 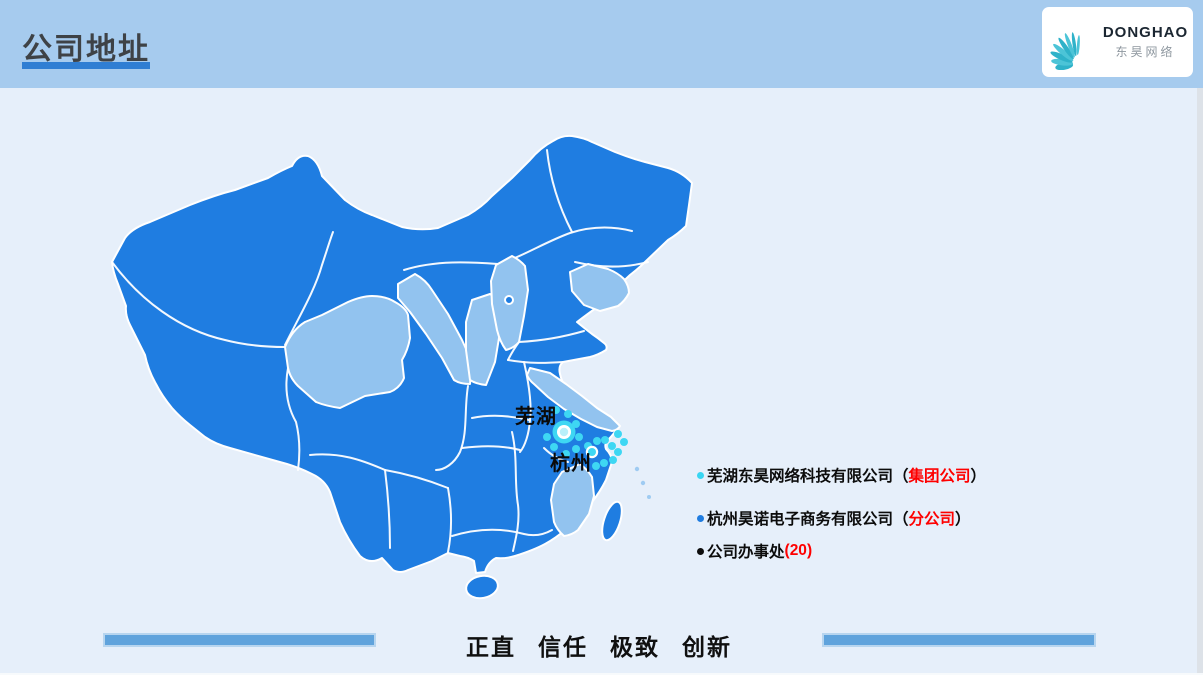 I want to click on taiwan-island, so click(x=612, y=521).